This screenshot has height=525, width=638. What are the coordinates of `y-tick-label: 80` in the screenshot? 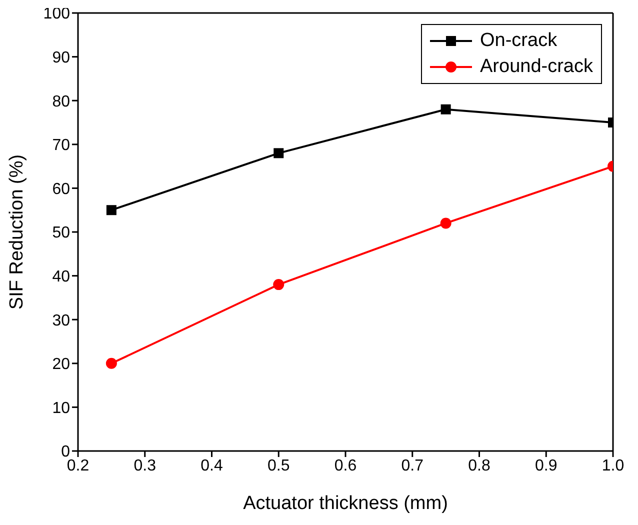 It's located at (61, 101).